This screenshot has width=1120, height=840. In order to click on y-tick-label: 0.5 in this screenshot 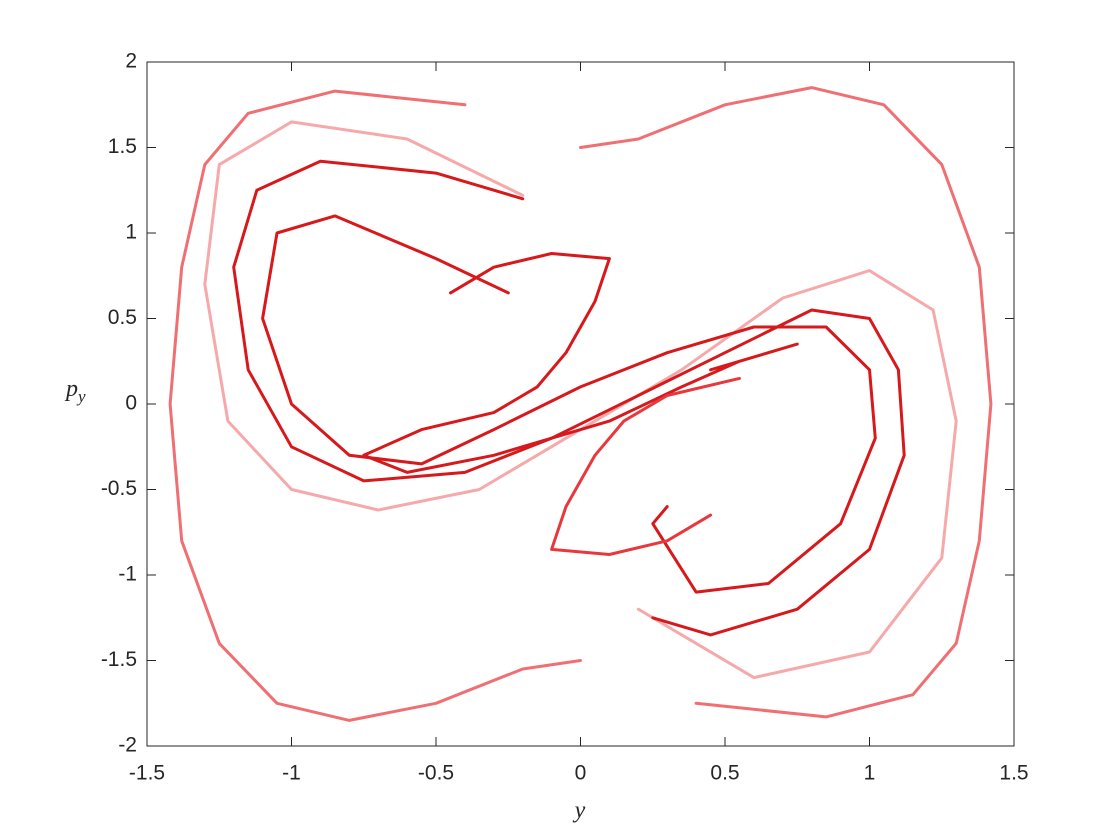, I will do `click(122, 317)`.